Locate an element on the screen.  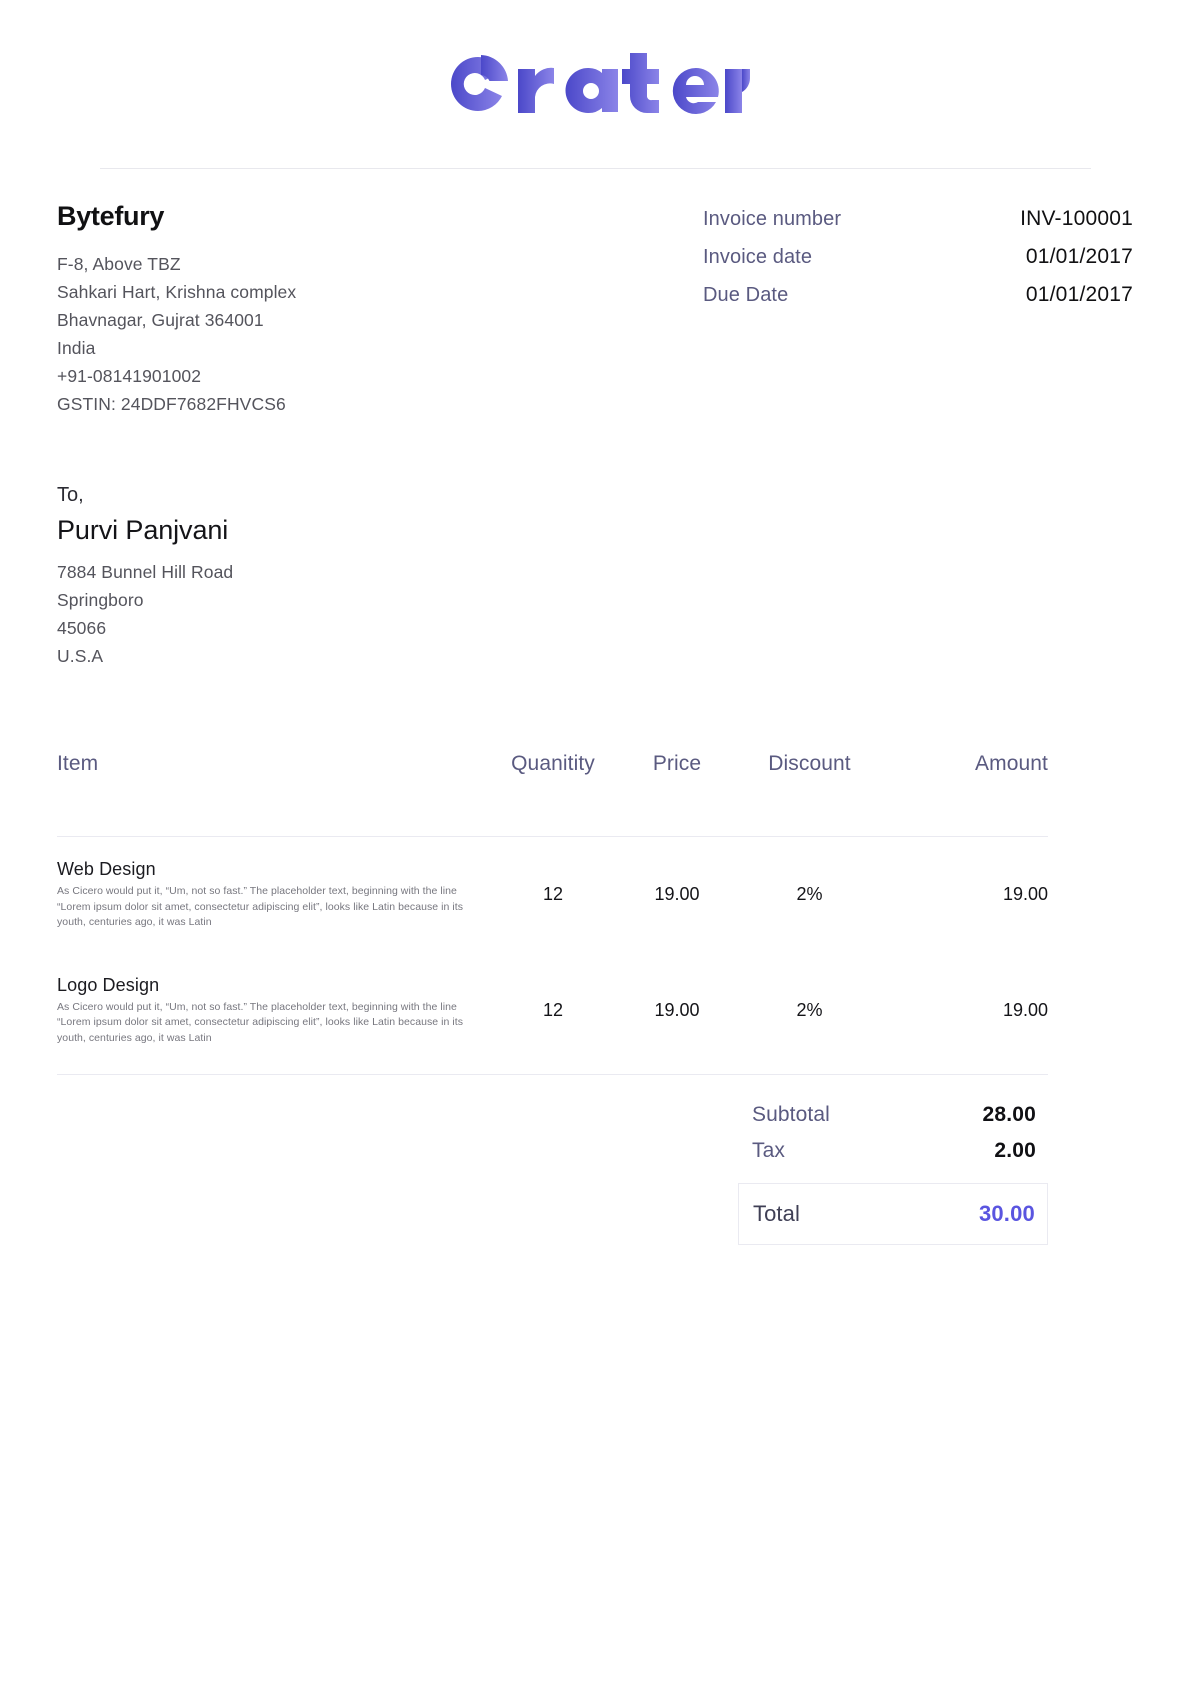
column-header-item: Item is located at coordinates (78, 763).